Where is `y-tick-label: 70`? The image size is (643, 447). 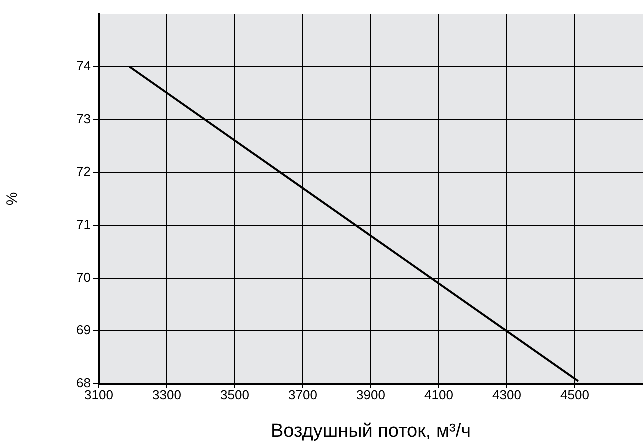
y-tick-label: 70 is located at coordinates (83, 277).